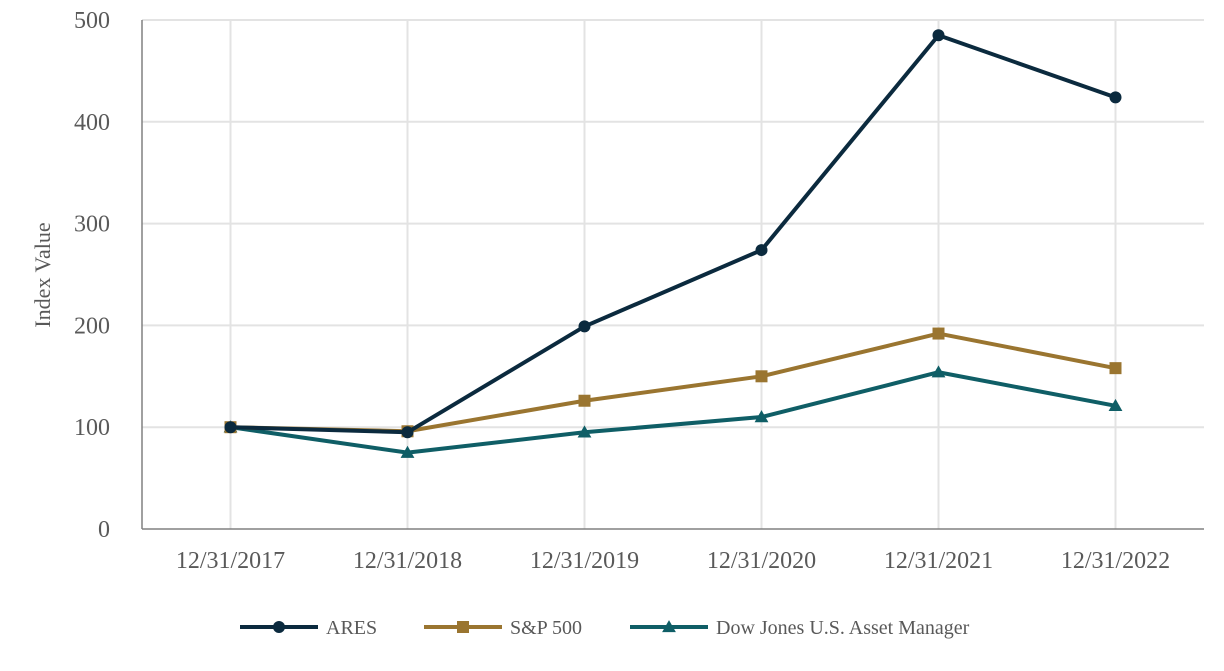  I want to click on legend-label: S&P 500, so click(546, 628).